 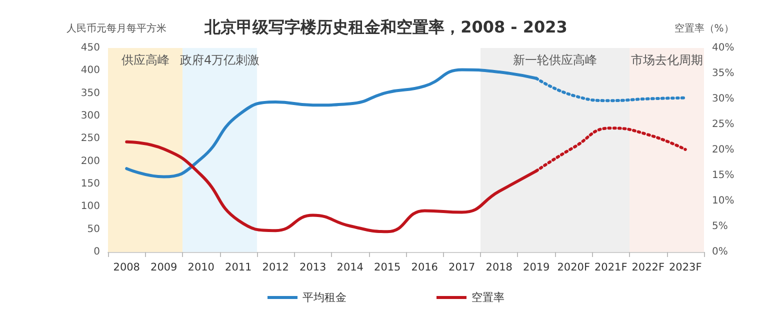 What do you see at coordinates (723, 201) in the screenshot?
I see `y2-tick-label: 10%` at bounding box center [723, 201].